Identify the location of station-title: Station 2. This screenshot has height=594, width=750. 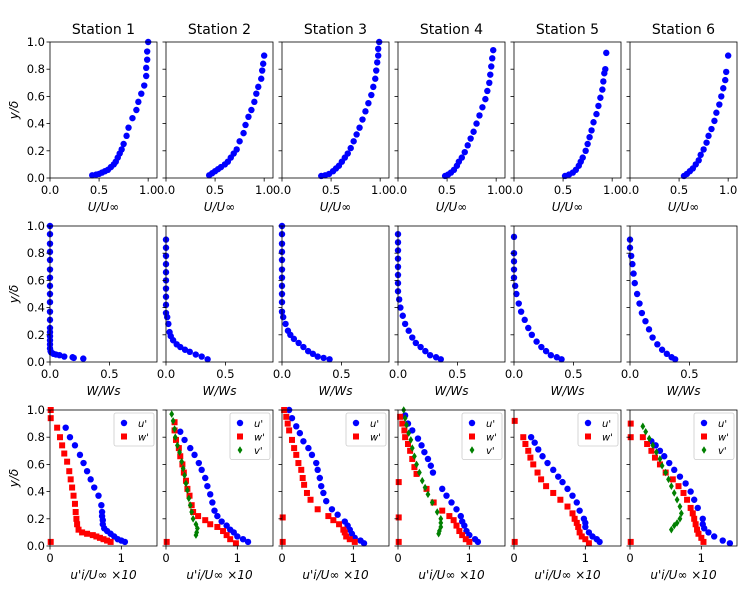
(219, 30).